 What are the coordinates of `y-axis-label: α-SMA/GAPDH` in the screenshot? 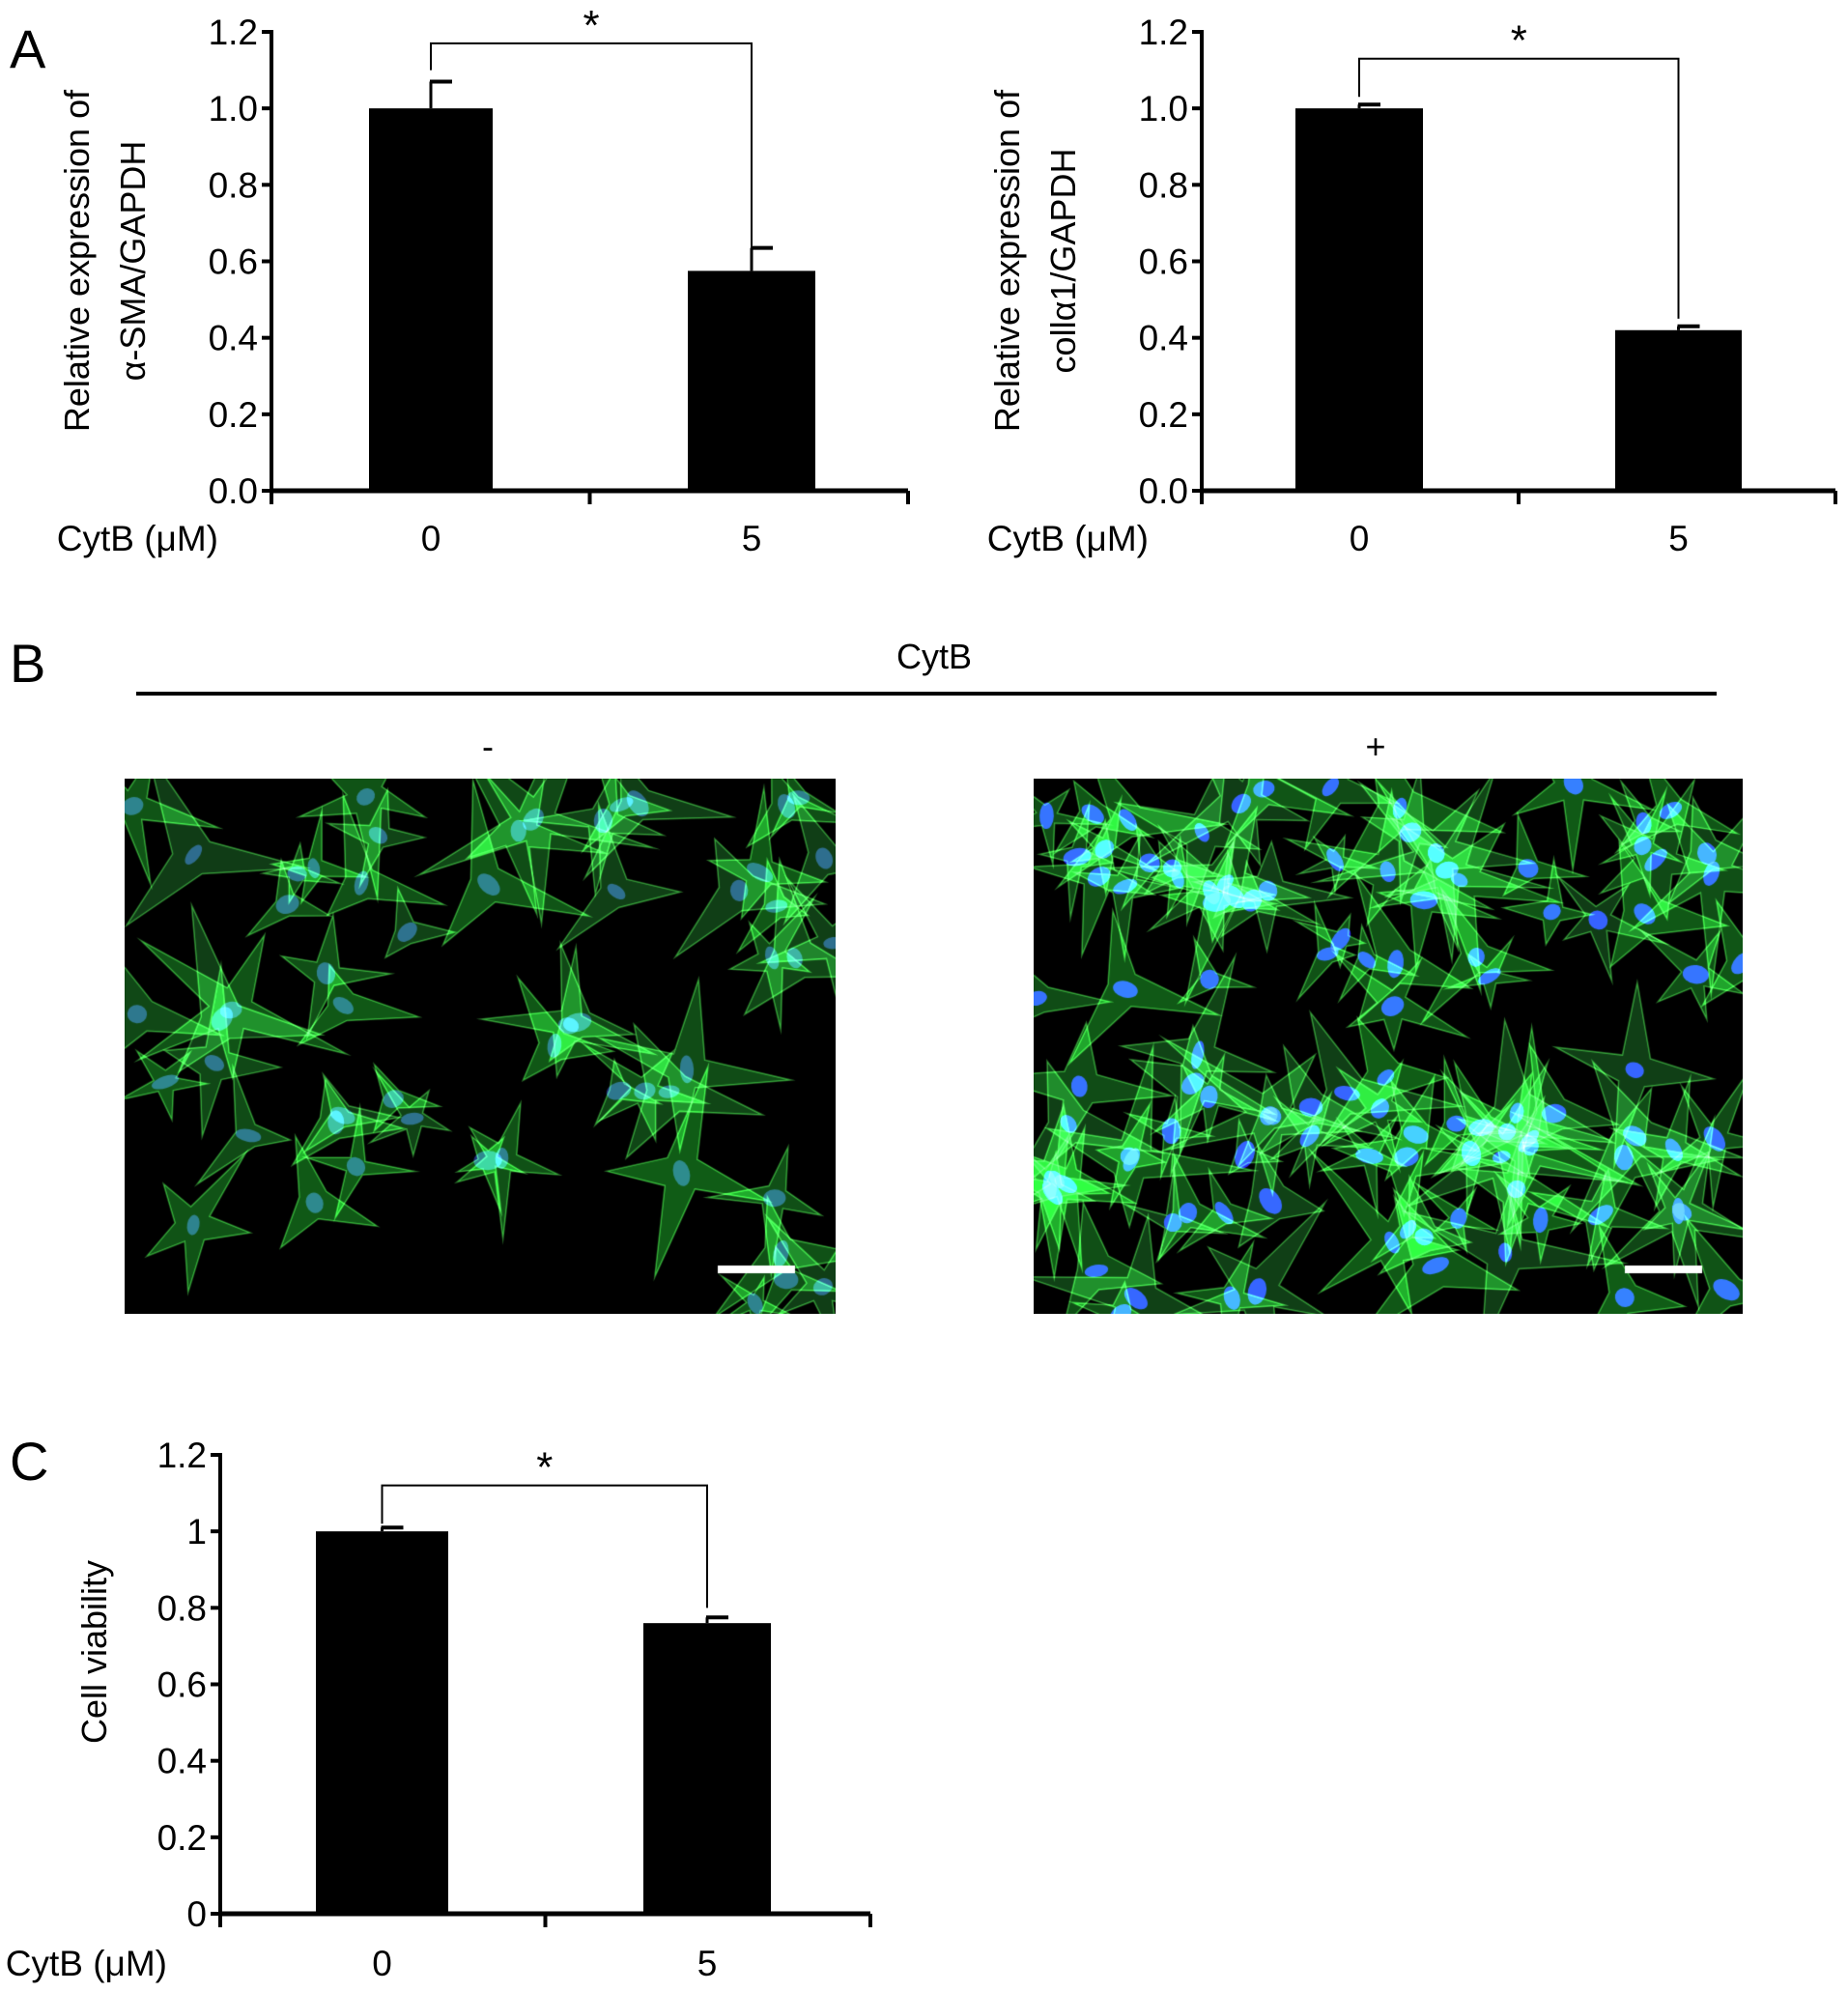 It's located at (133, 261).